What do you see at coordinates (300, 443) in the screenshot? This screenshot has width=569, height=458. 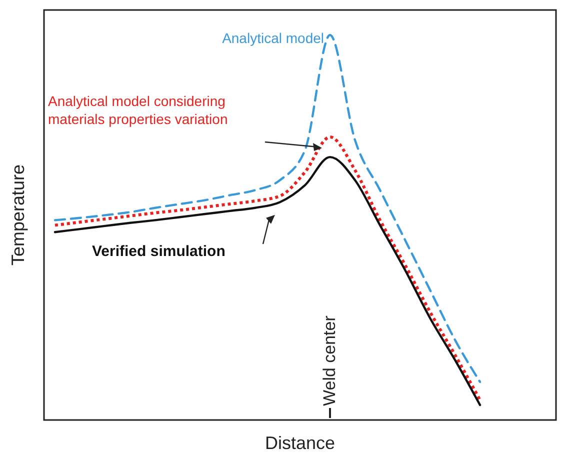 I see `x-axis-title: Distance` at bounding box center [300, 443].